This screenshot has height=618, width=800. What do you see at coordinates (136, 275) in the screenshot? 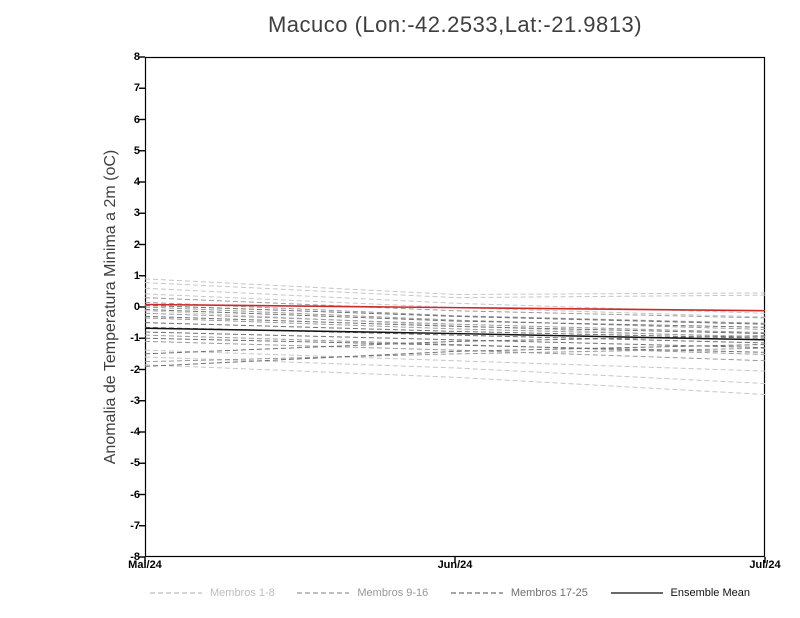
I see `y-tick-label: 1` at bounding box center [136, 275].